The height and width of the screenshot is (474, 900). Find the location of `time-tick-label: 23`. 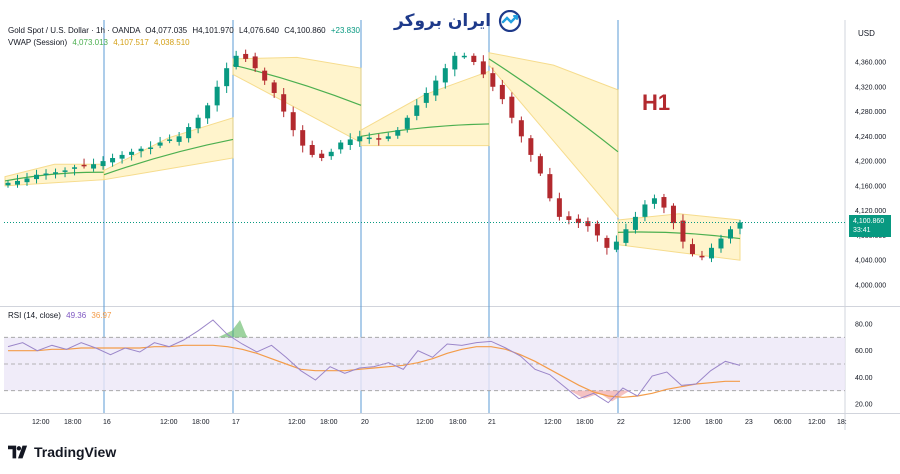

time-tick-label: 23 is located at coordinates (749, 422).